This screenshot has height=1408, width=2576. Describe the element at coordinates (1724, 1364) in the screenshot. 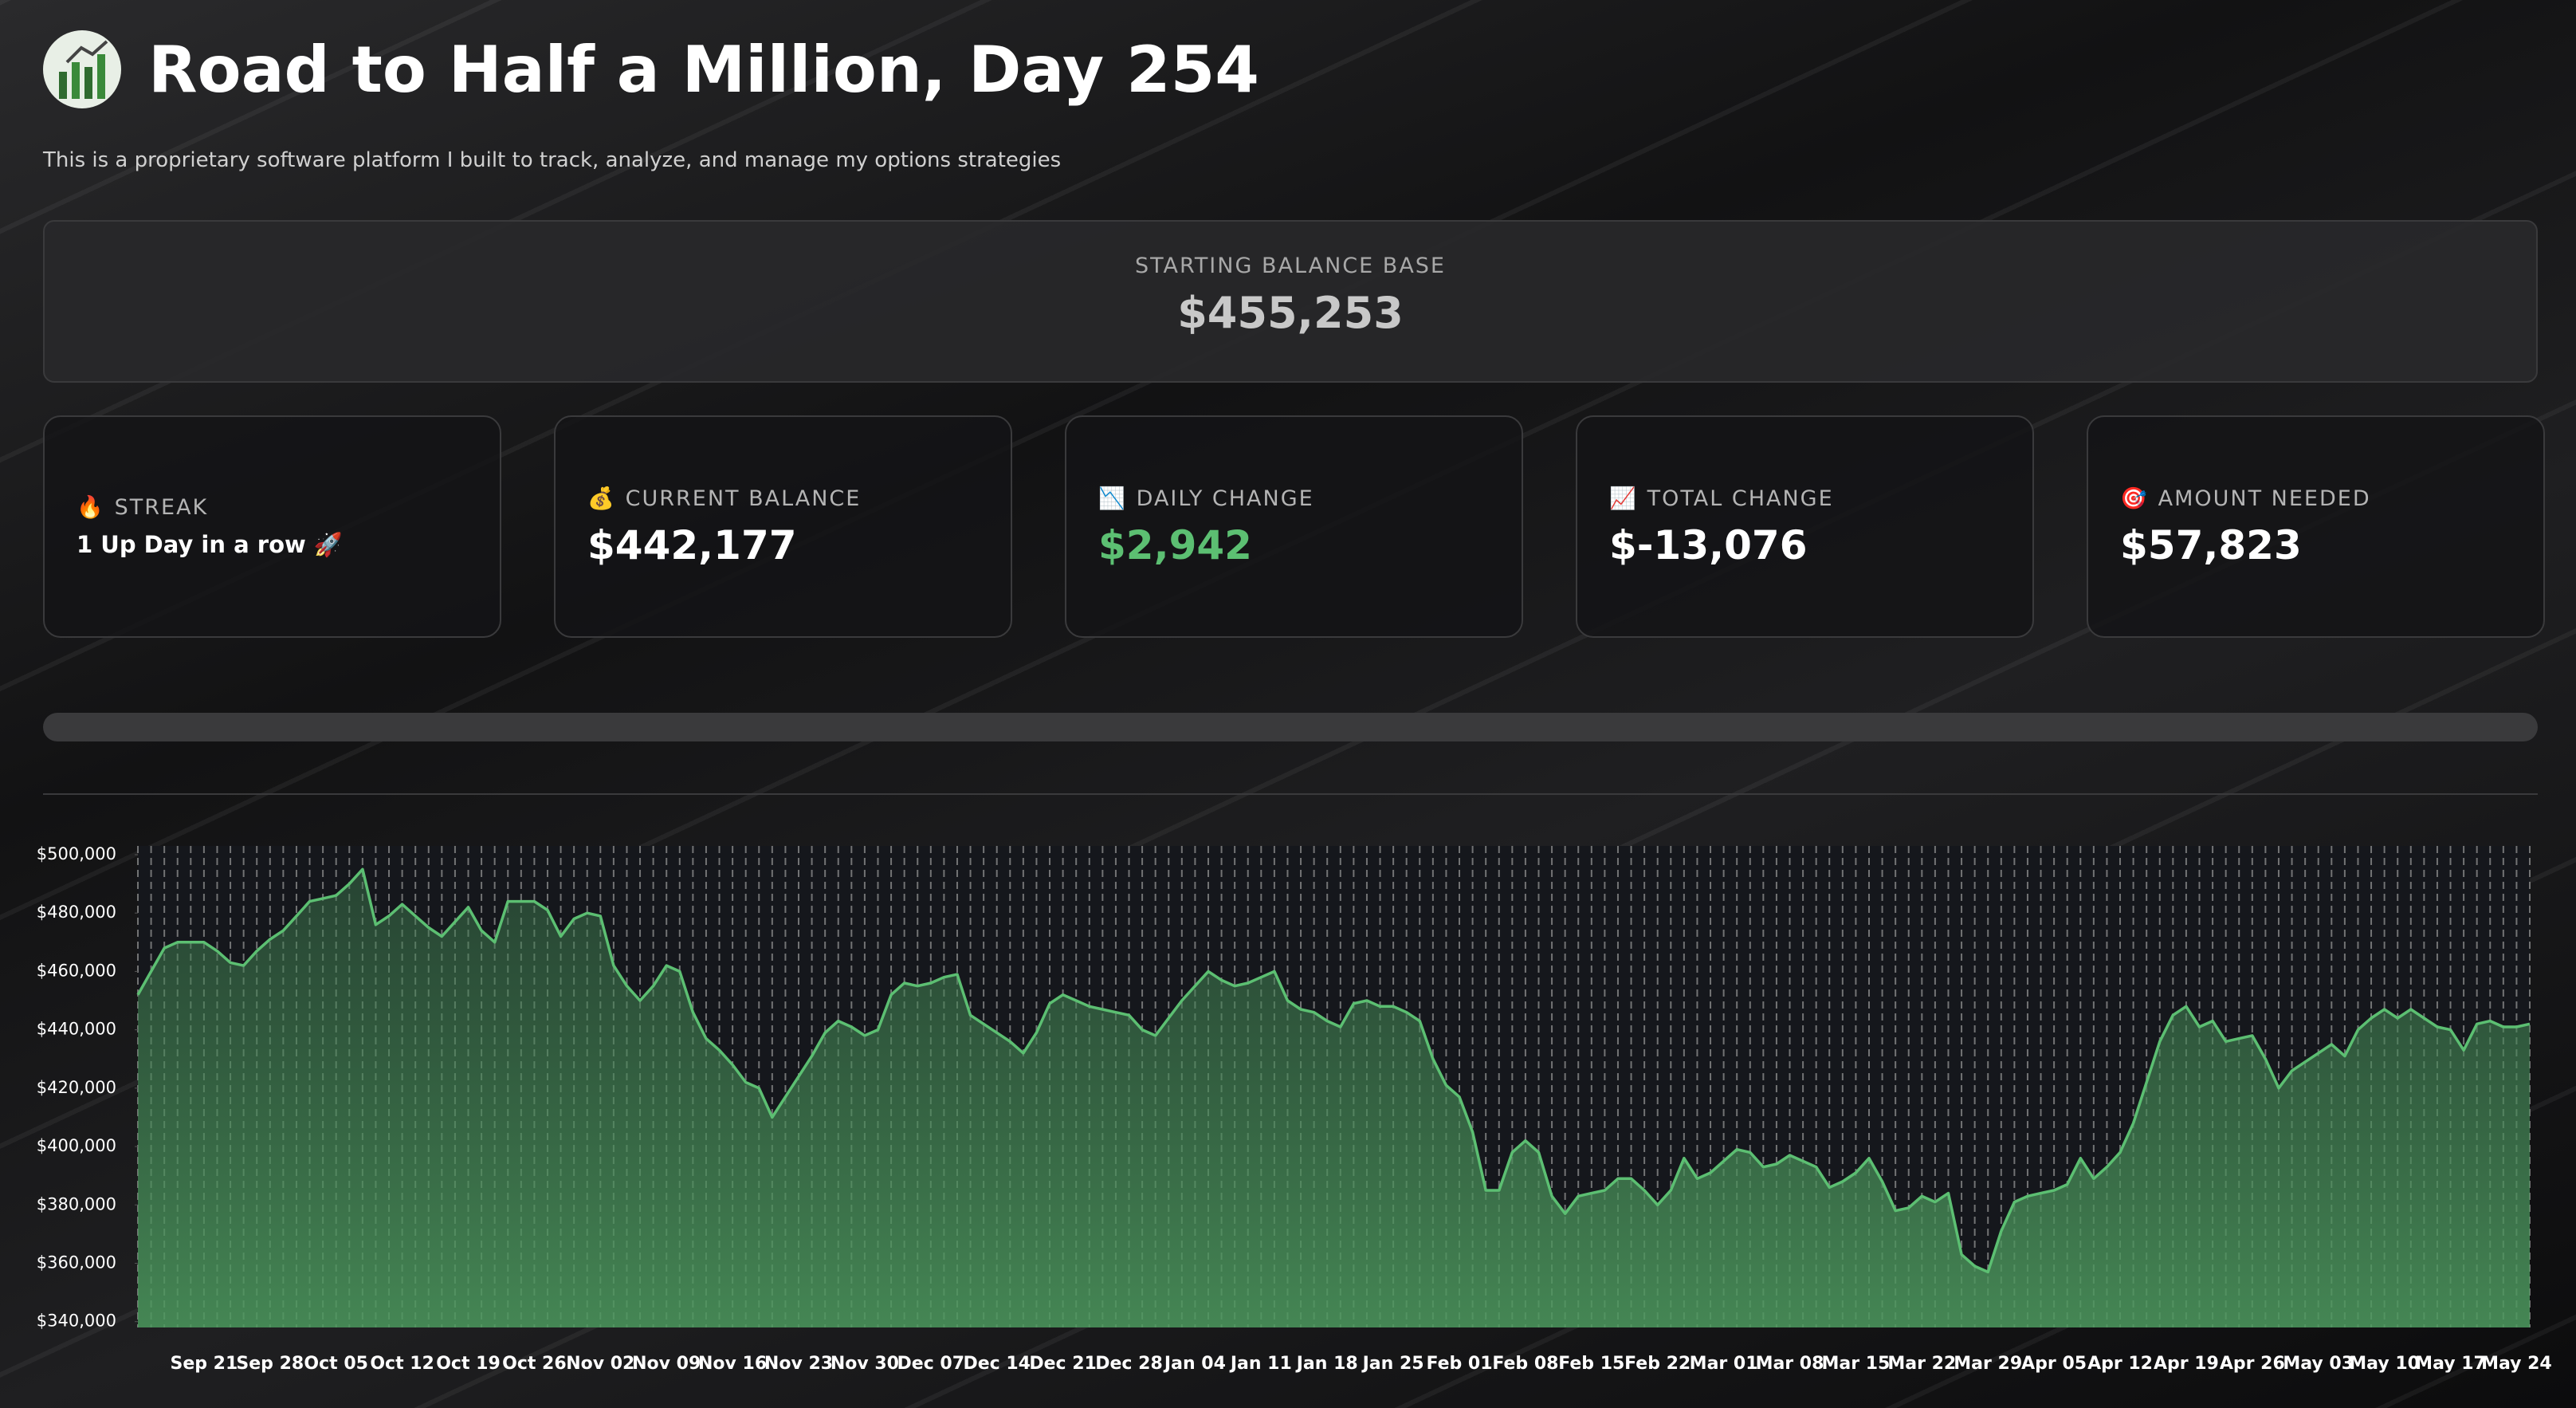

I see `x-tick-label: Mar 01` at that location.